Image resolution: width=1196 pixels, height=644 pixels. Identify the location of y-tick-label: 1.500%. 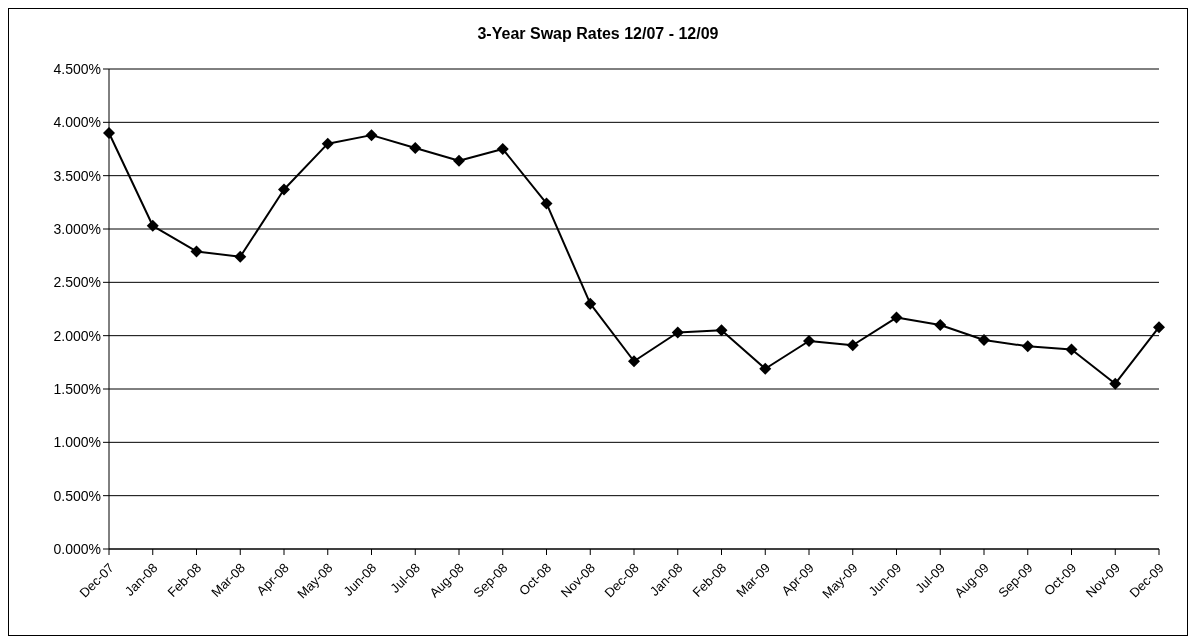
(77, 388).